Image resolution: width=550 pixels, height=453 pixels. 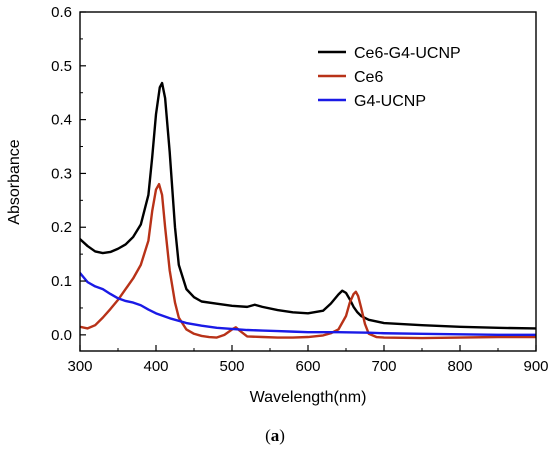 I want to click on x-tick-label: 300, so click(x=79, y=366).